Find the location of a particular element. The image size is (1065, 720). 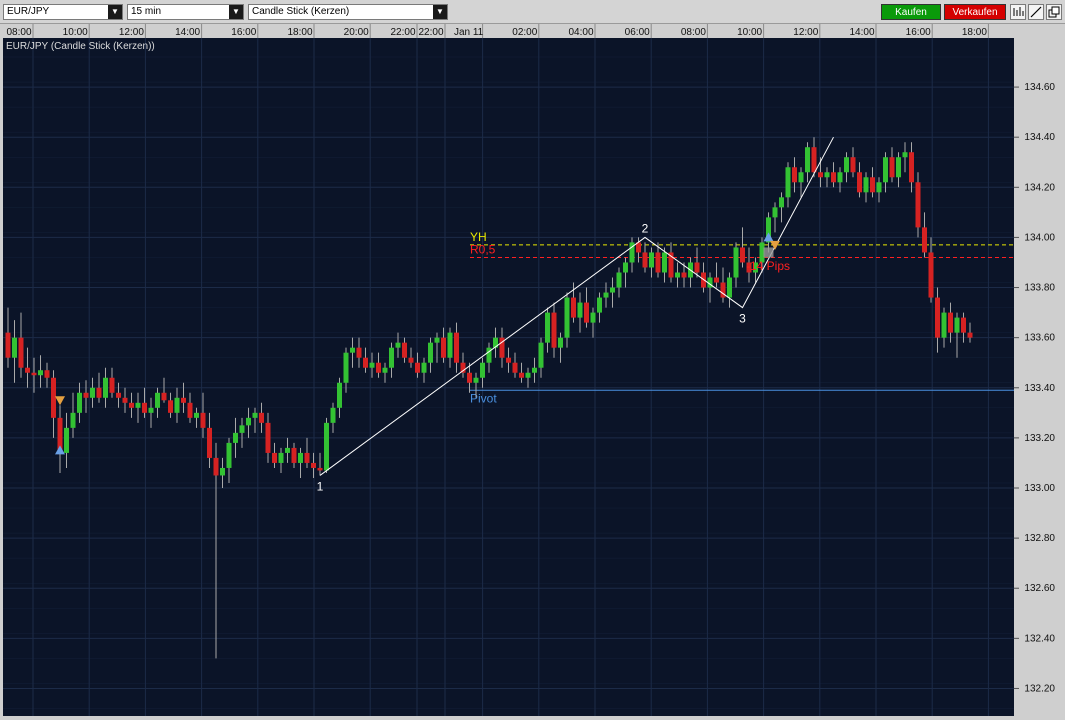

level-label: R0,5 is located at coordinates (483, 249).